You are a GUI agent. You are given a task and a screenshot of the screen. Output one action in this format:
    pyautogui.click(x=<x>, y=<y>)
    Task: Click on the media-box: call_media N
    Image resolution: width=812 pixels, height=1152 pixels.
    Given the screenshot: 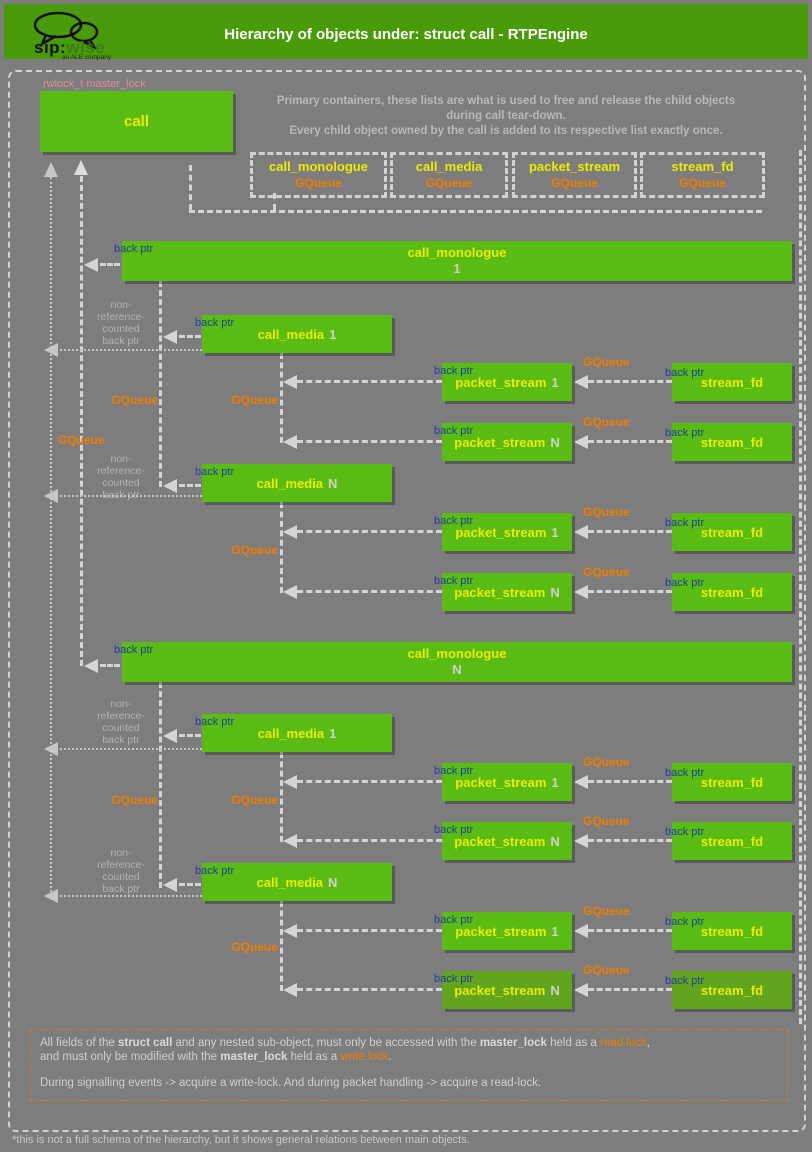 What is the action you would take?
    pyautogui.click(x=297, y=882)
    